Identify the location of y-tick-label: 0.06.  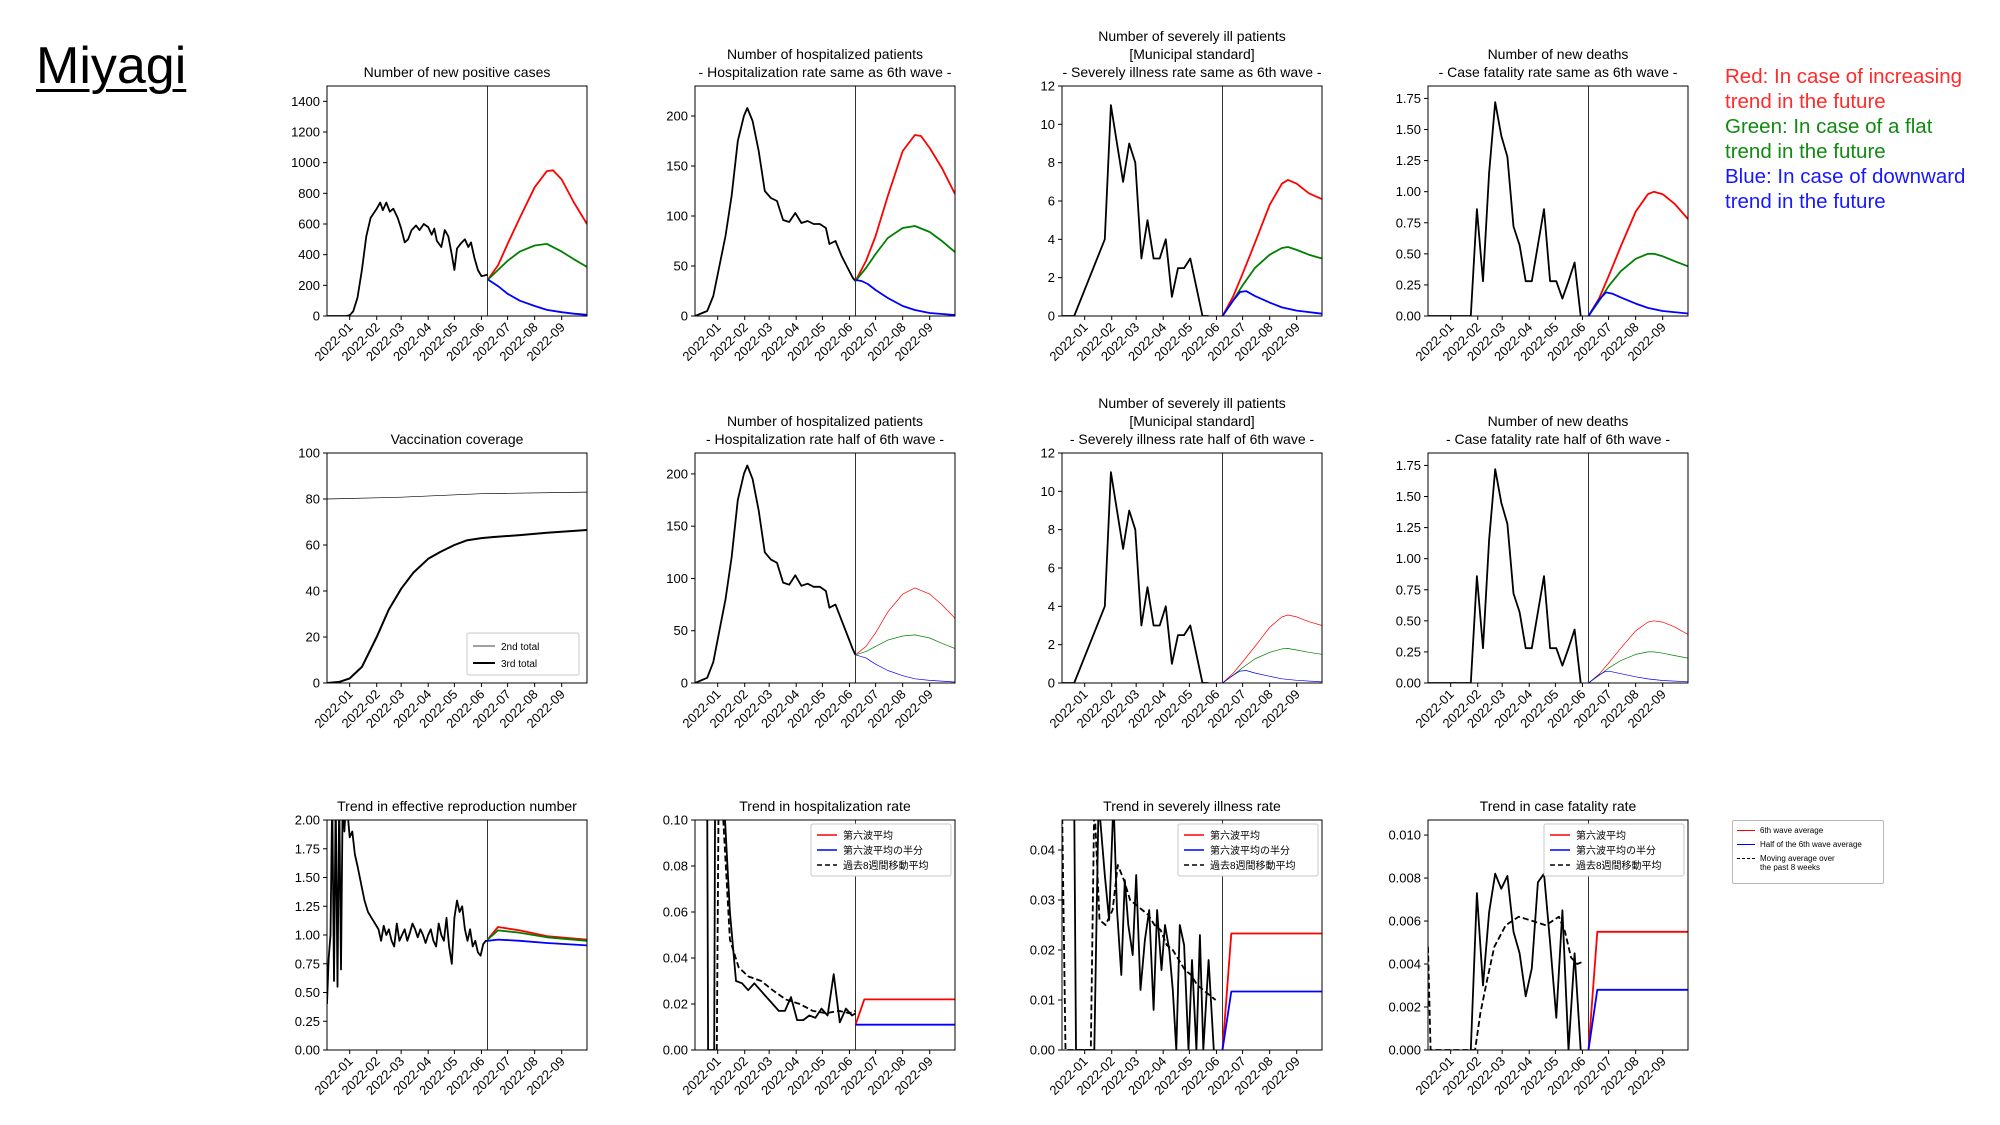
(675, 912).